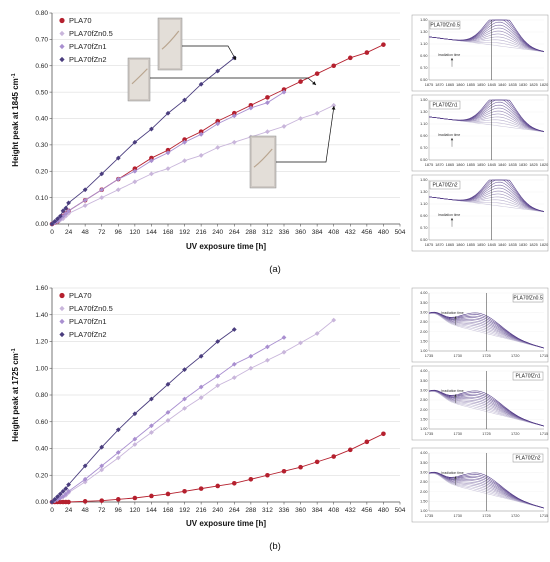 The width and height of the screenshot is (550, 562). Describe the element at coordinates (423, 293) in the screenshot. I see `inset-y-tick-label: 4.00` at that location.